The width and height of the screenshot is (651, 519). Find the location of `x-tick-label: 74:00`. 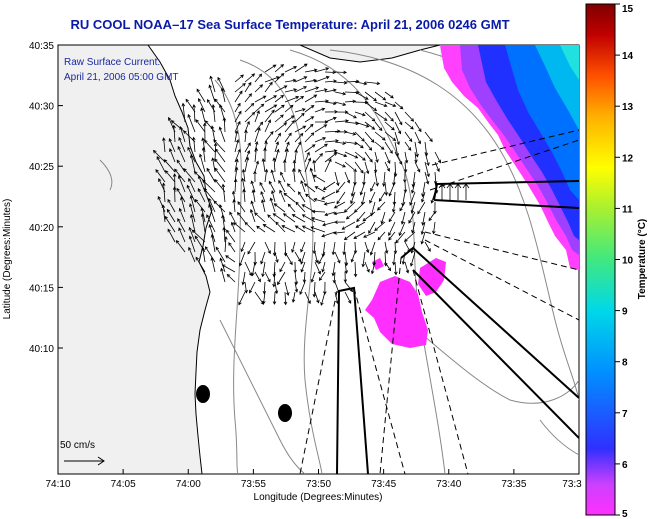

x-tick-label: 74:00 is located at coordinates (188, 484).